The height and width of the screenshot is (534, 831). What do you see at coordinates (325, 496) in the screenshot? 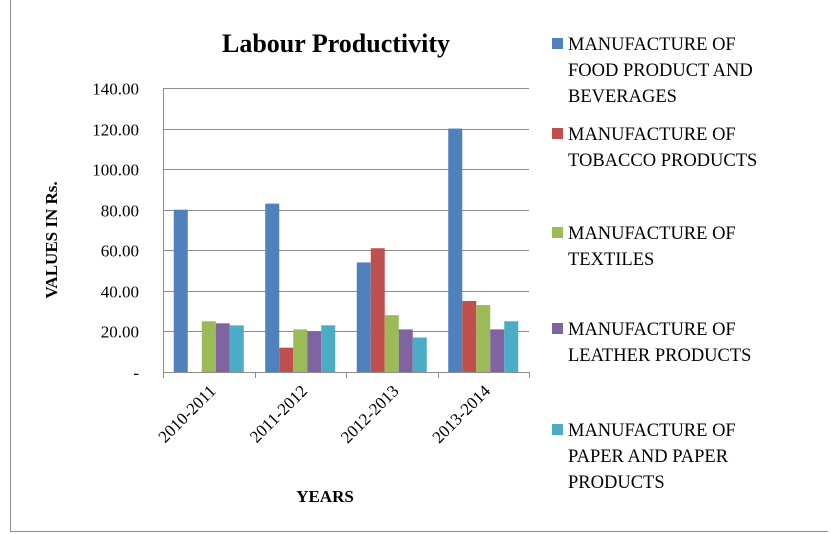
I see `x-axis-title: YEARS` at bounding box center [325, 496].